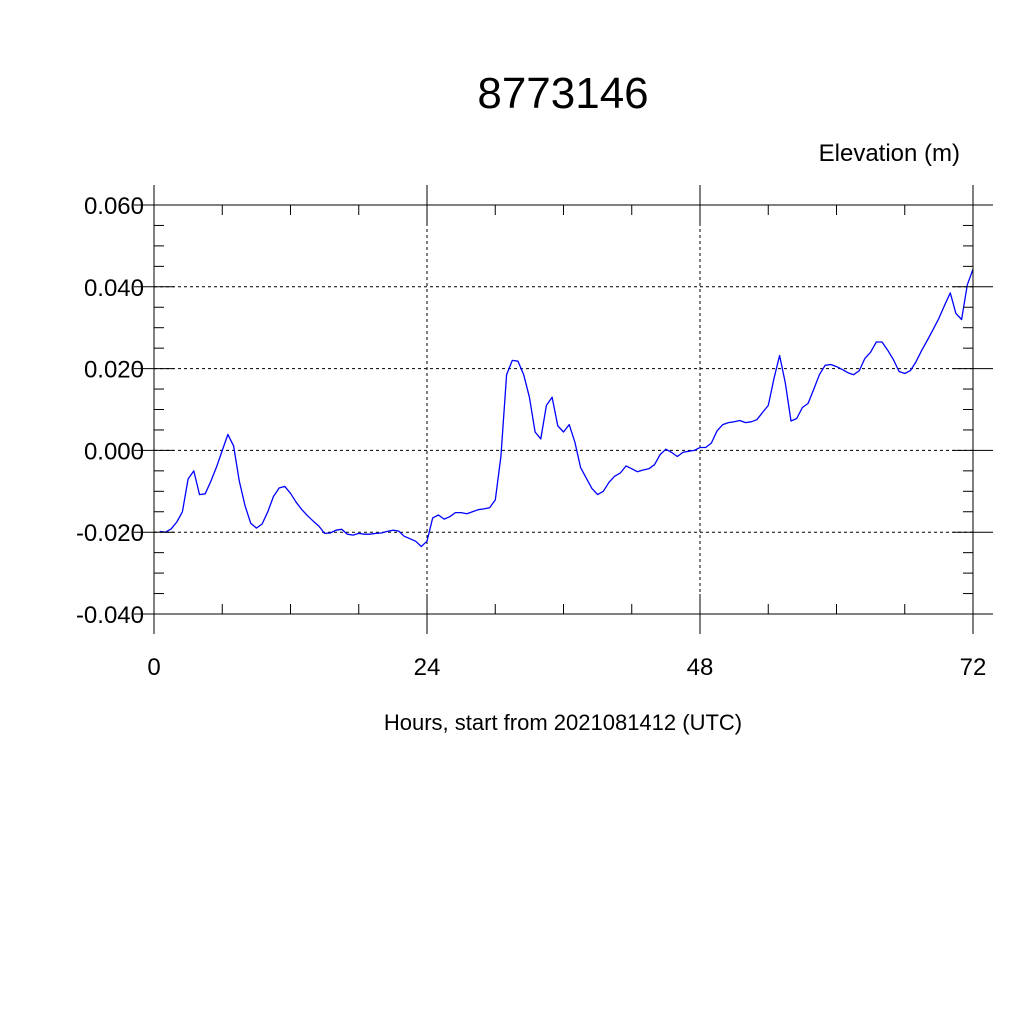 Image resolution: width=1024 pixels, height=1024 pixels. I want to click on chart-title: 8773146, so click(562, 93).